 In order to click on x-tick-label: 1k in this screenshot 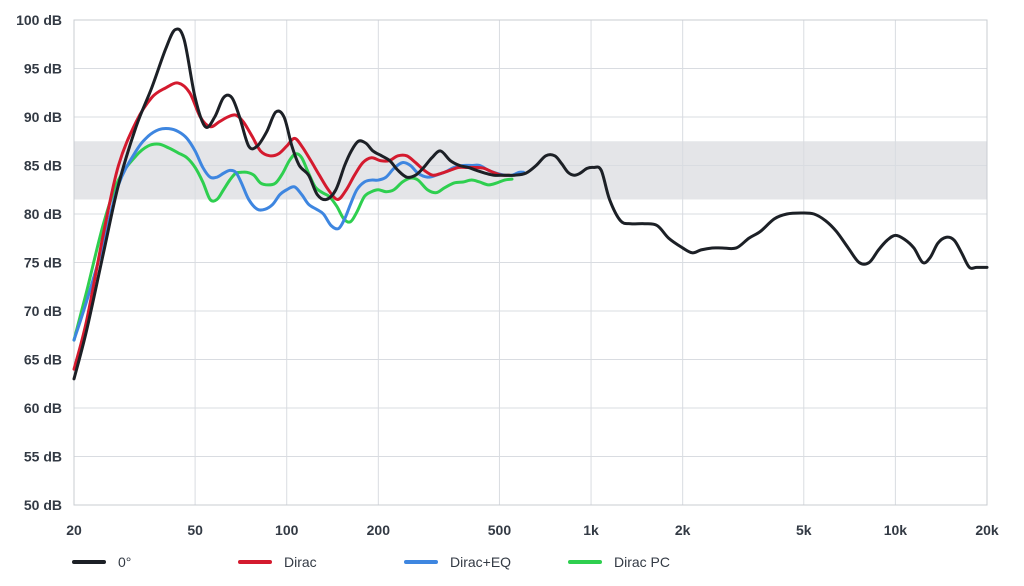, I will do `click(591, 530)`.